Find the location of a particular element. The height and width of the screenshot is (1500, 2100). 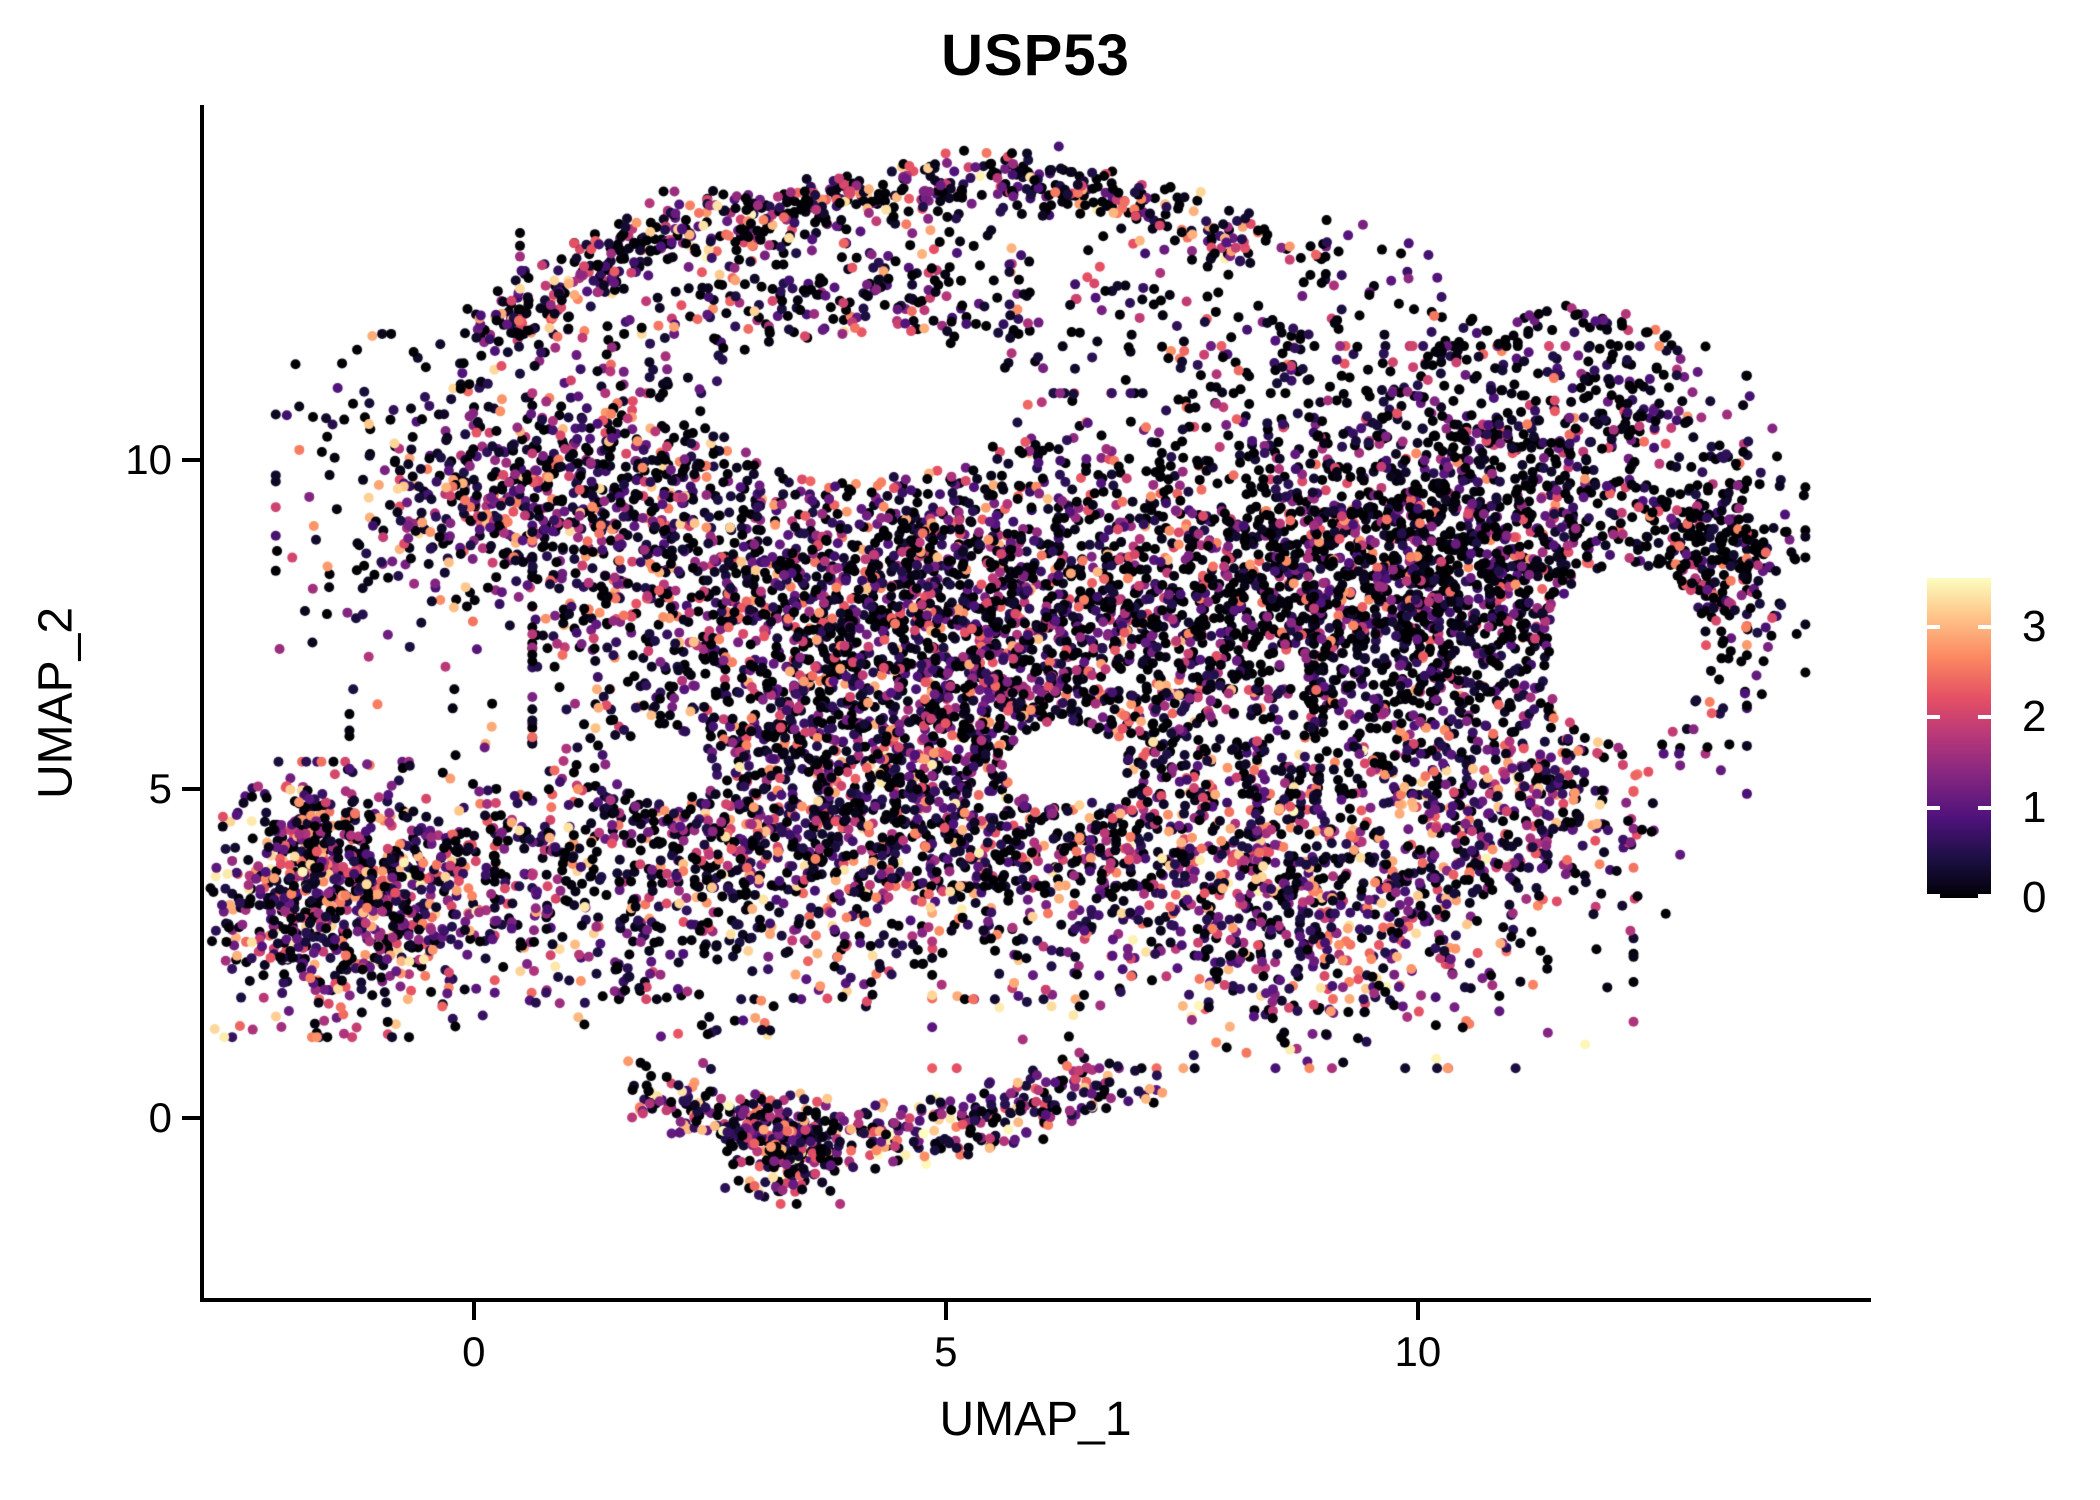

x-tick-label: 10 is located at coordinates (1418, 1351).